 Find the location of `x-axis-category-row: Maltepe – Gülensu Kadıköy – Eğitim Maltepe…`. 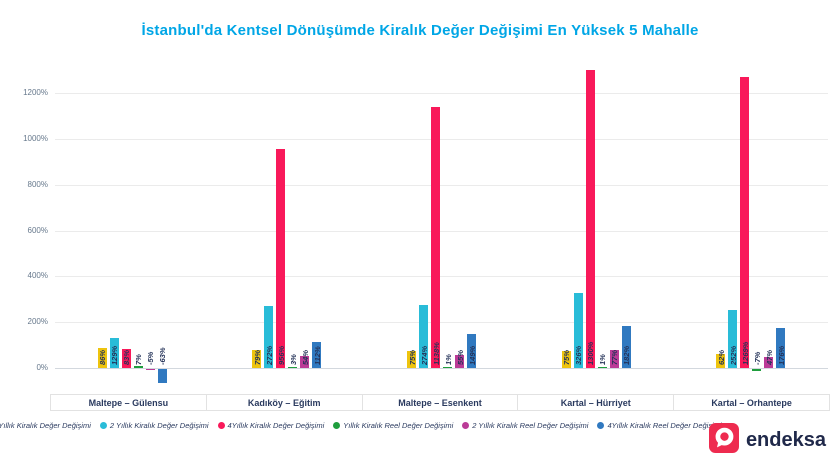

x-axis-category-row: Maltepe – Gülensu Kadıköy – Eğitim Maltepe… is located at coordinates (440, 402).